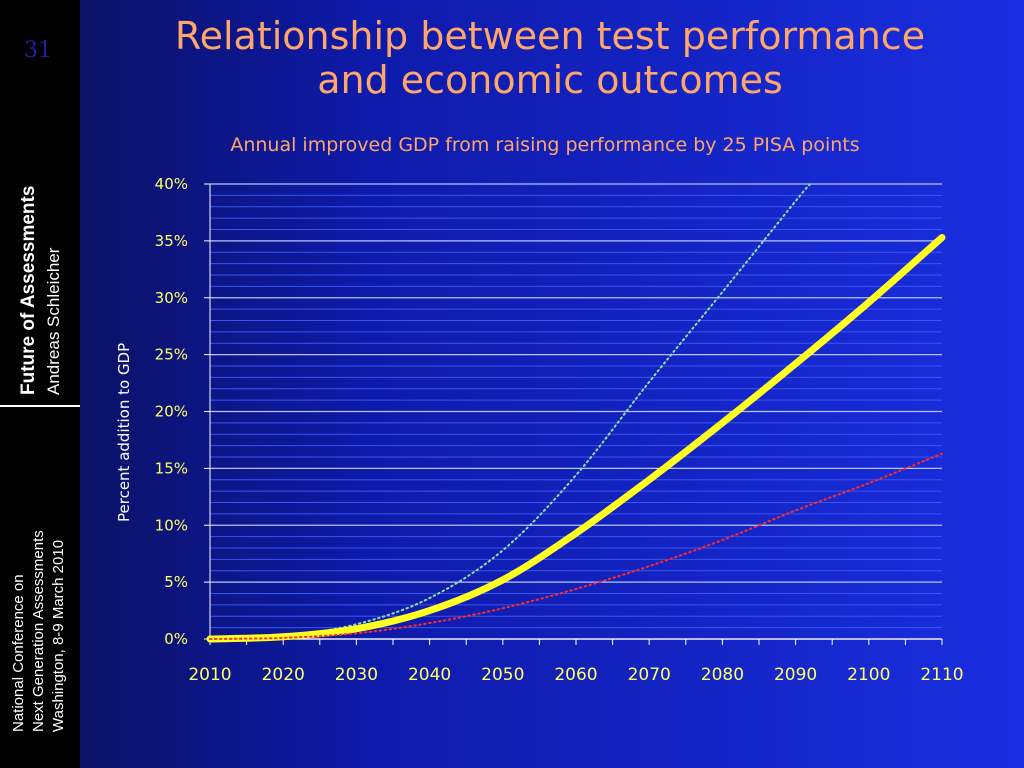 The width and height of the screenshot is (1024, 768). What do you see at coordinates (283, 675) in the screenshot?
I see `x-tick-label: 2020` at bounding box center [283, 675].